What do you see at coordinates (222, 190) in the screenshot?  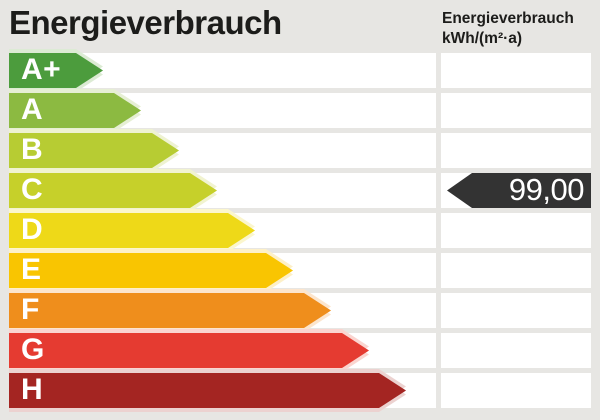 I see `scale-row-left-cell: C` at bounding box center [222, 190].